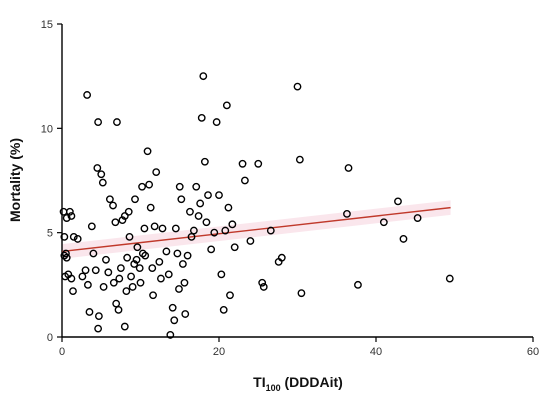  What do you see at coordinates (533, 352) in the screenshot?
I see `x-tick-label: 60` at bounding box center [533, 352].